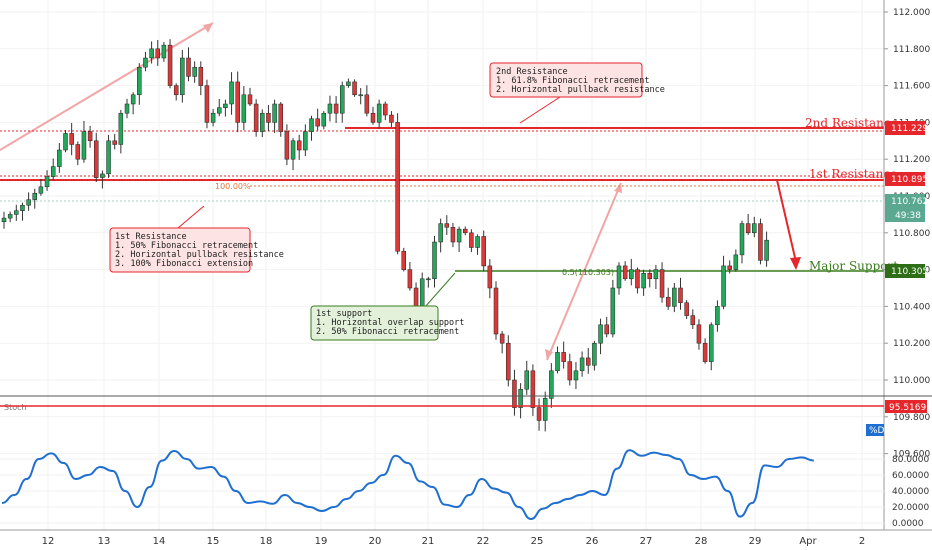 The image size is (932, 550). What do you see at coordinates (909, 272) in the screenshot?
I see `major-support-tag-text: 110.305` at bounding box center [909, 272].